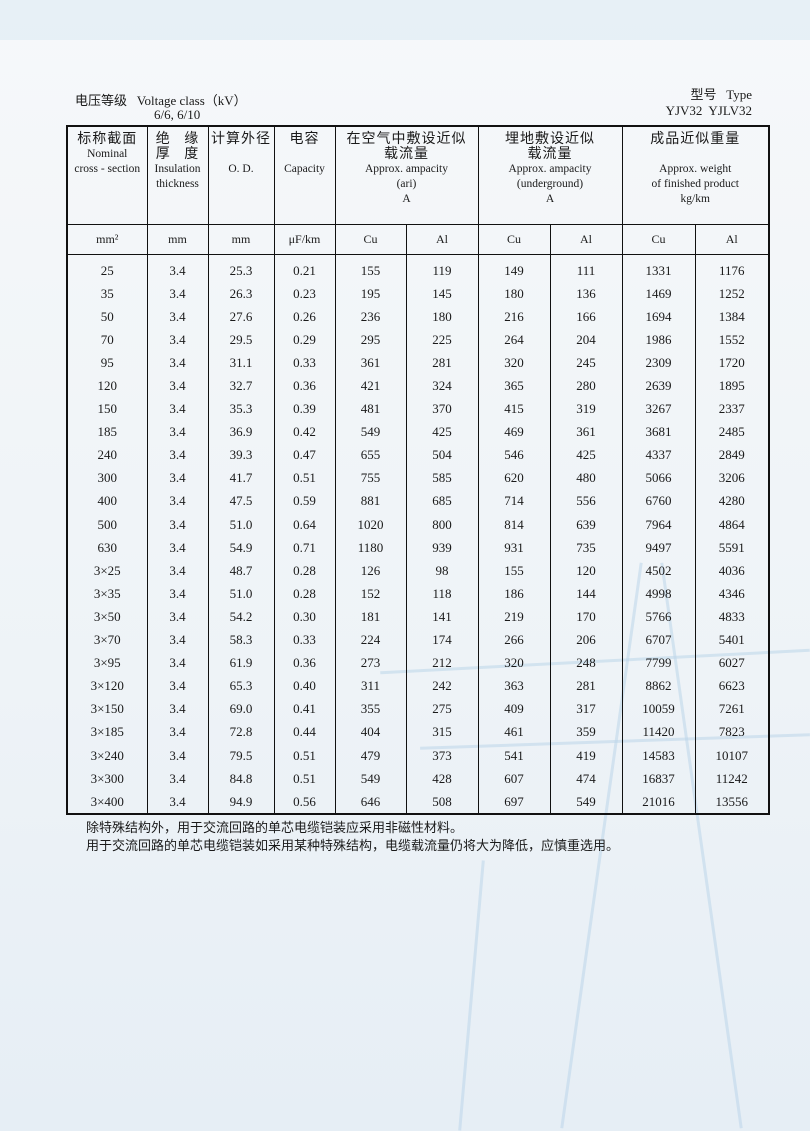 The height and width of the screenshot is (1131, 810). Describe the element at coordinates (107, 268) in the screenshot. I see `cell-cross-section: 25` at that location.